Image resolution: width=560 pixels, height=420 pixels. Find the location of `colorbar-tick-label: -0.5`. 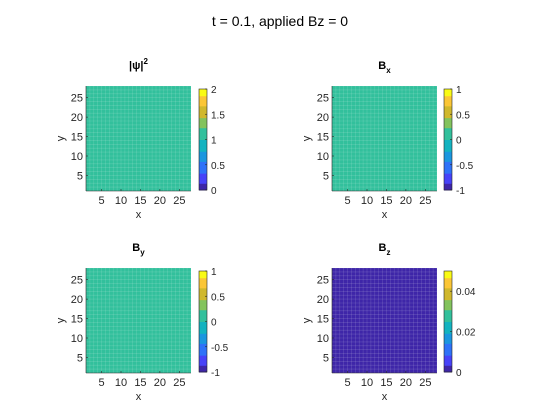

colorbar-tick-label: -0.5 is located at coordinates (220, 348).